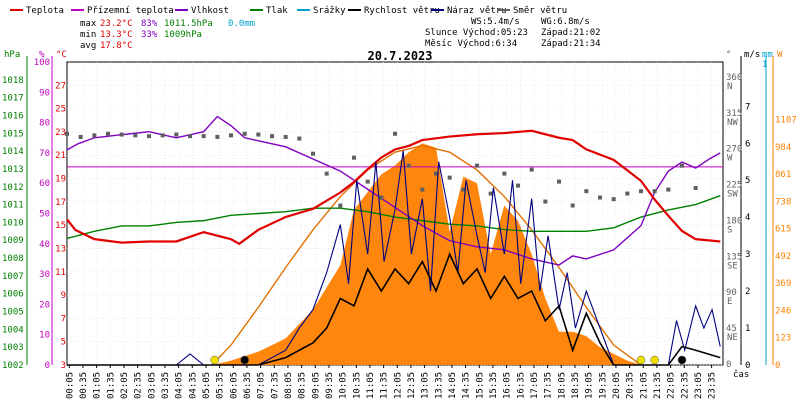  What do you see at coordinates (125, 385) in the screenshot?
I see `tick-time: 02:05` at bounding box center [125, 385].